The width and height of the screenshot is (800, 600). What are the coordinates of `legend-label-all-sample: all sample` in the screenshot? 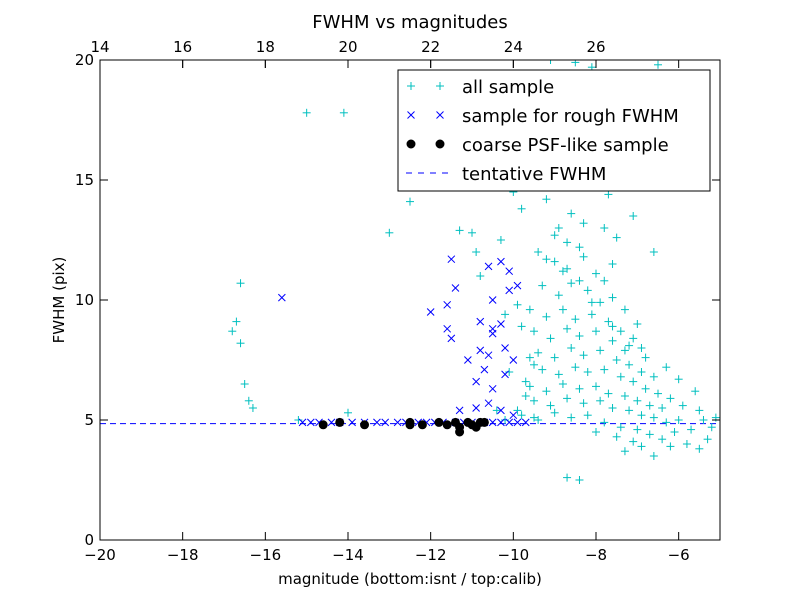 It's located at (508, 87).